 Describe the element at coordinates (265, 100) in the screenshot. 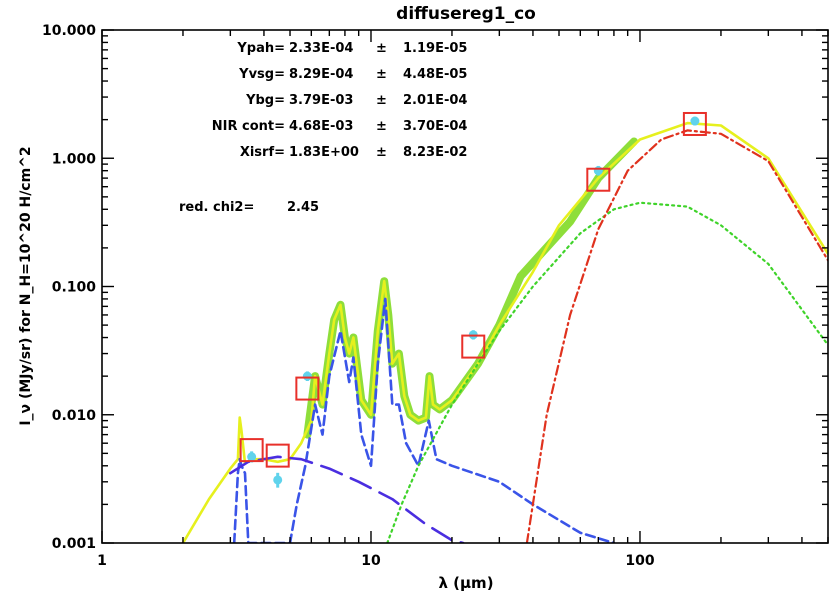

I see `param-name: Ybg=` at that location.